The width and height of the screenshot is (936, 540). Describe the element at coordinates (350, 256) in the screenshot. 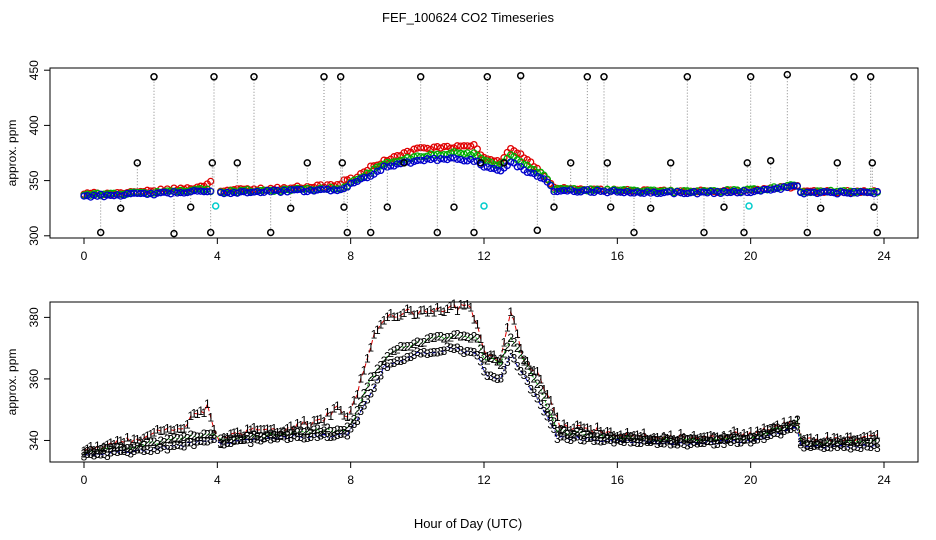

I see `top-x-tick-label: 8` at that location.